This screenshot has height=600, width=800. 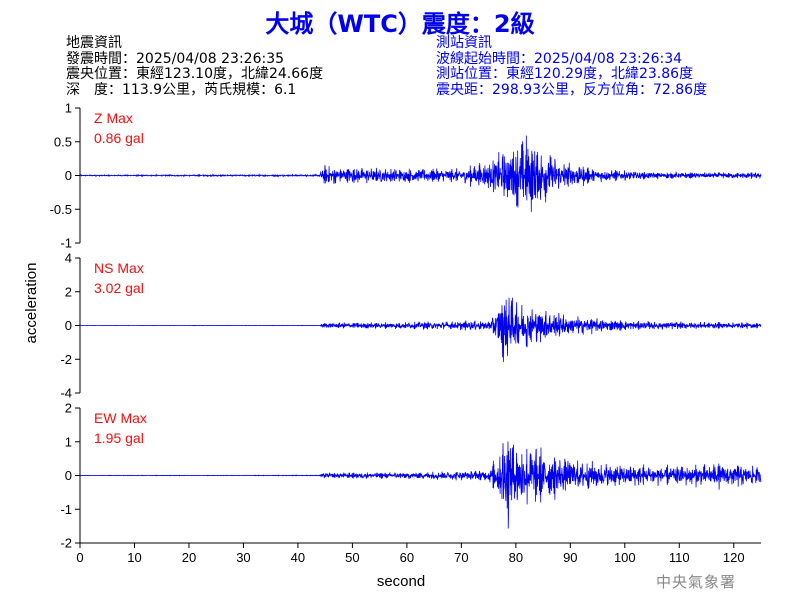 What do you see at coordinates (66, 359) in the screenshot?
I see `y-tick-label-ns: -2` at bounding box center [66, 359].